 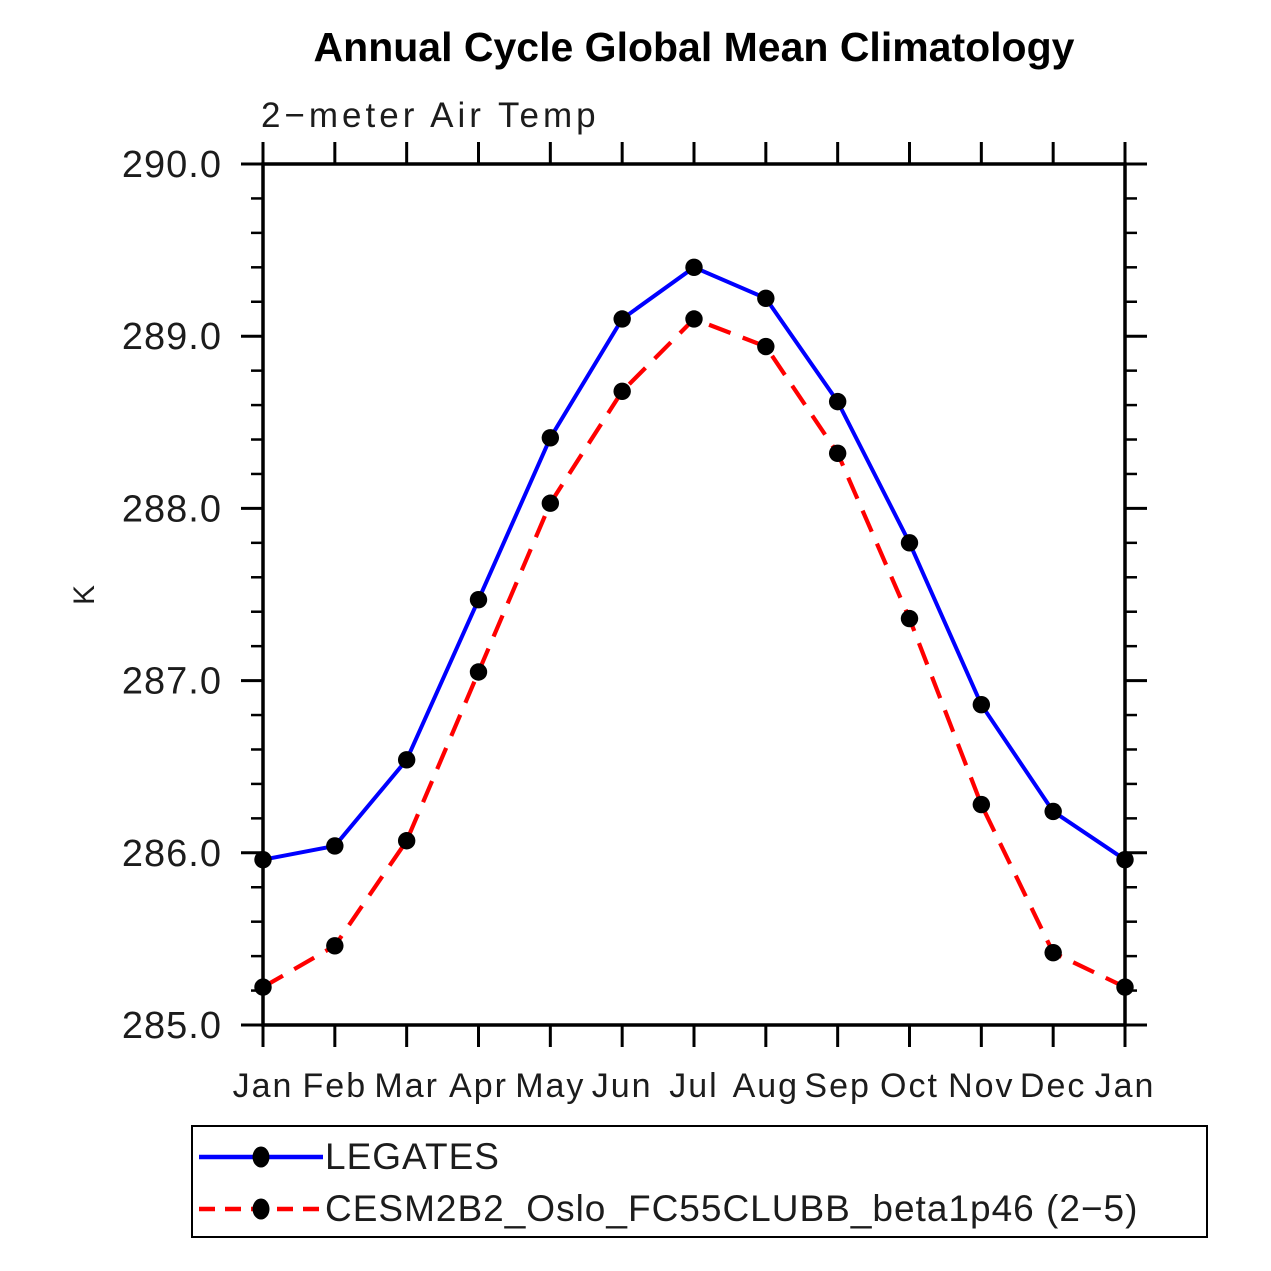 What do you see at coordinates (172, 682) in the screenshot?
I see `y-tick-label: 287.0` at bounding box center [172, 682].